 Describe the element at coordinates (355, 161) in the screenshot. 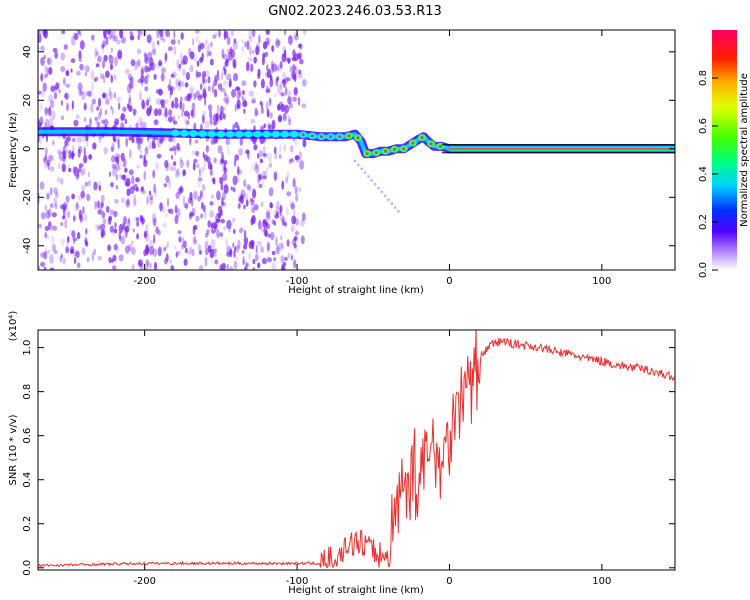

I see `ridge-tail-dot` at that location.